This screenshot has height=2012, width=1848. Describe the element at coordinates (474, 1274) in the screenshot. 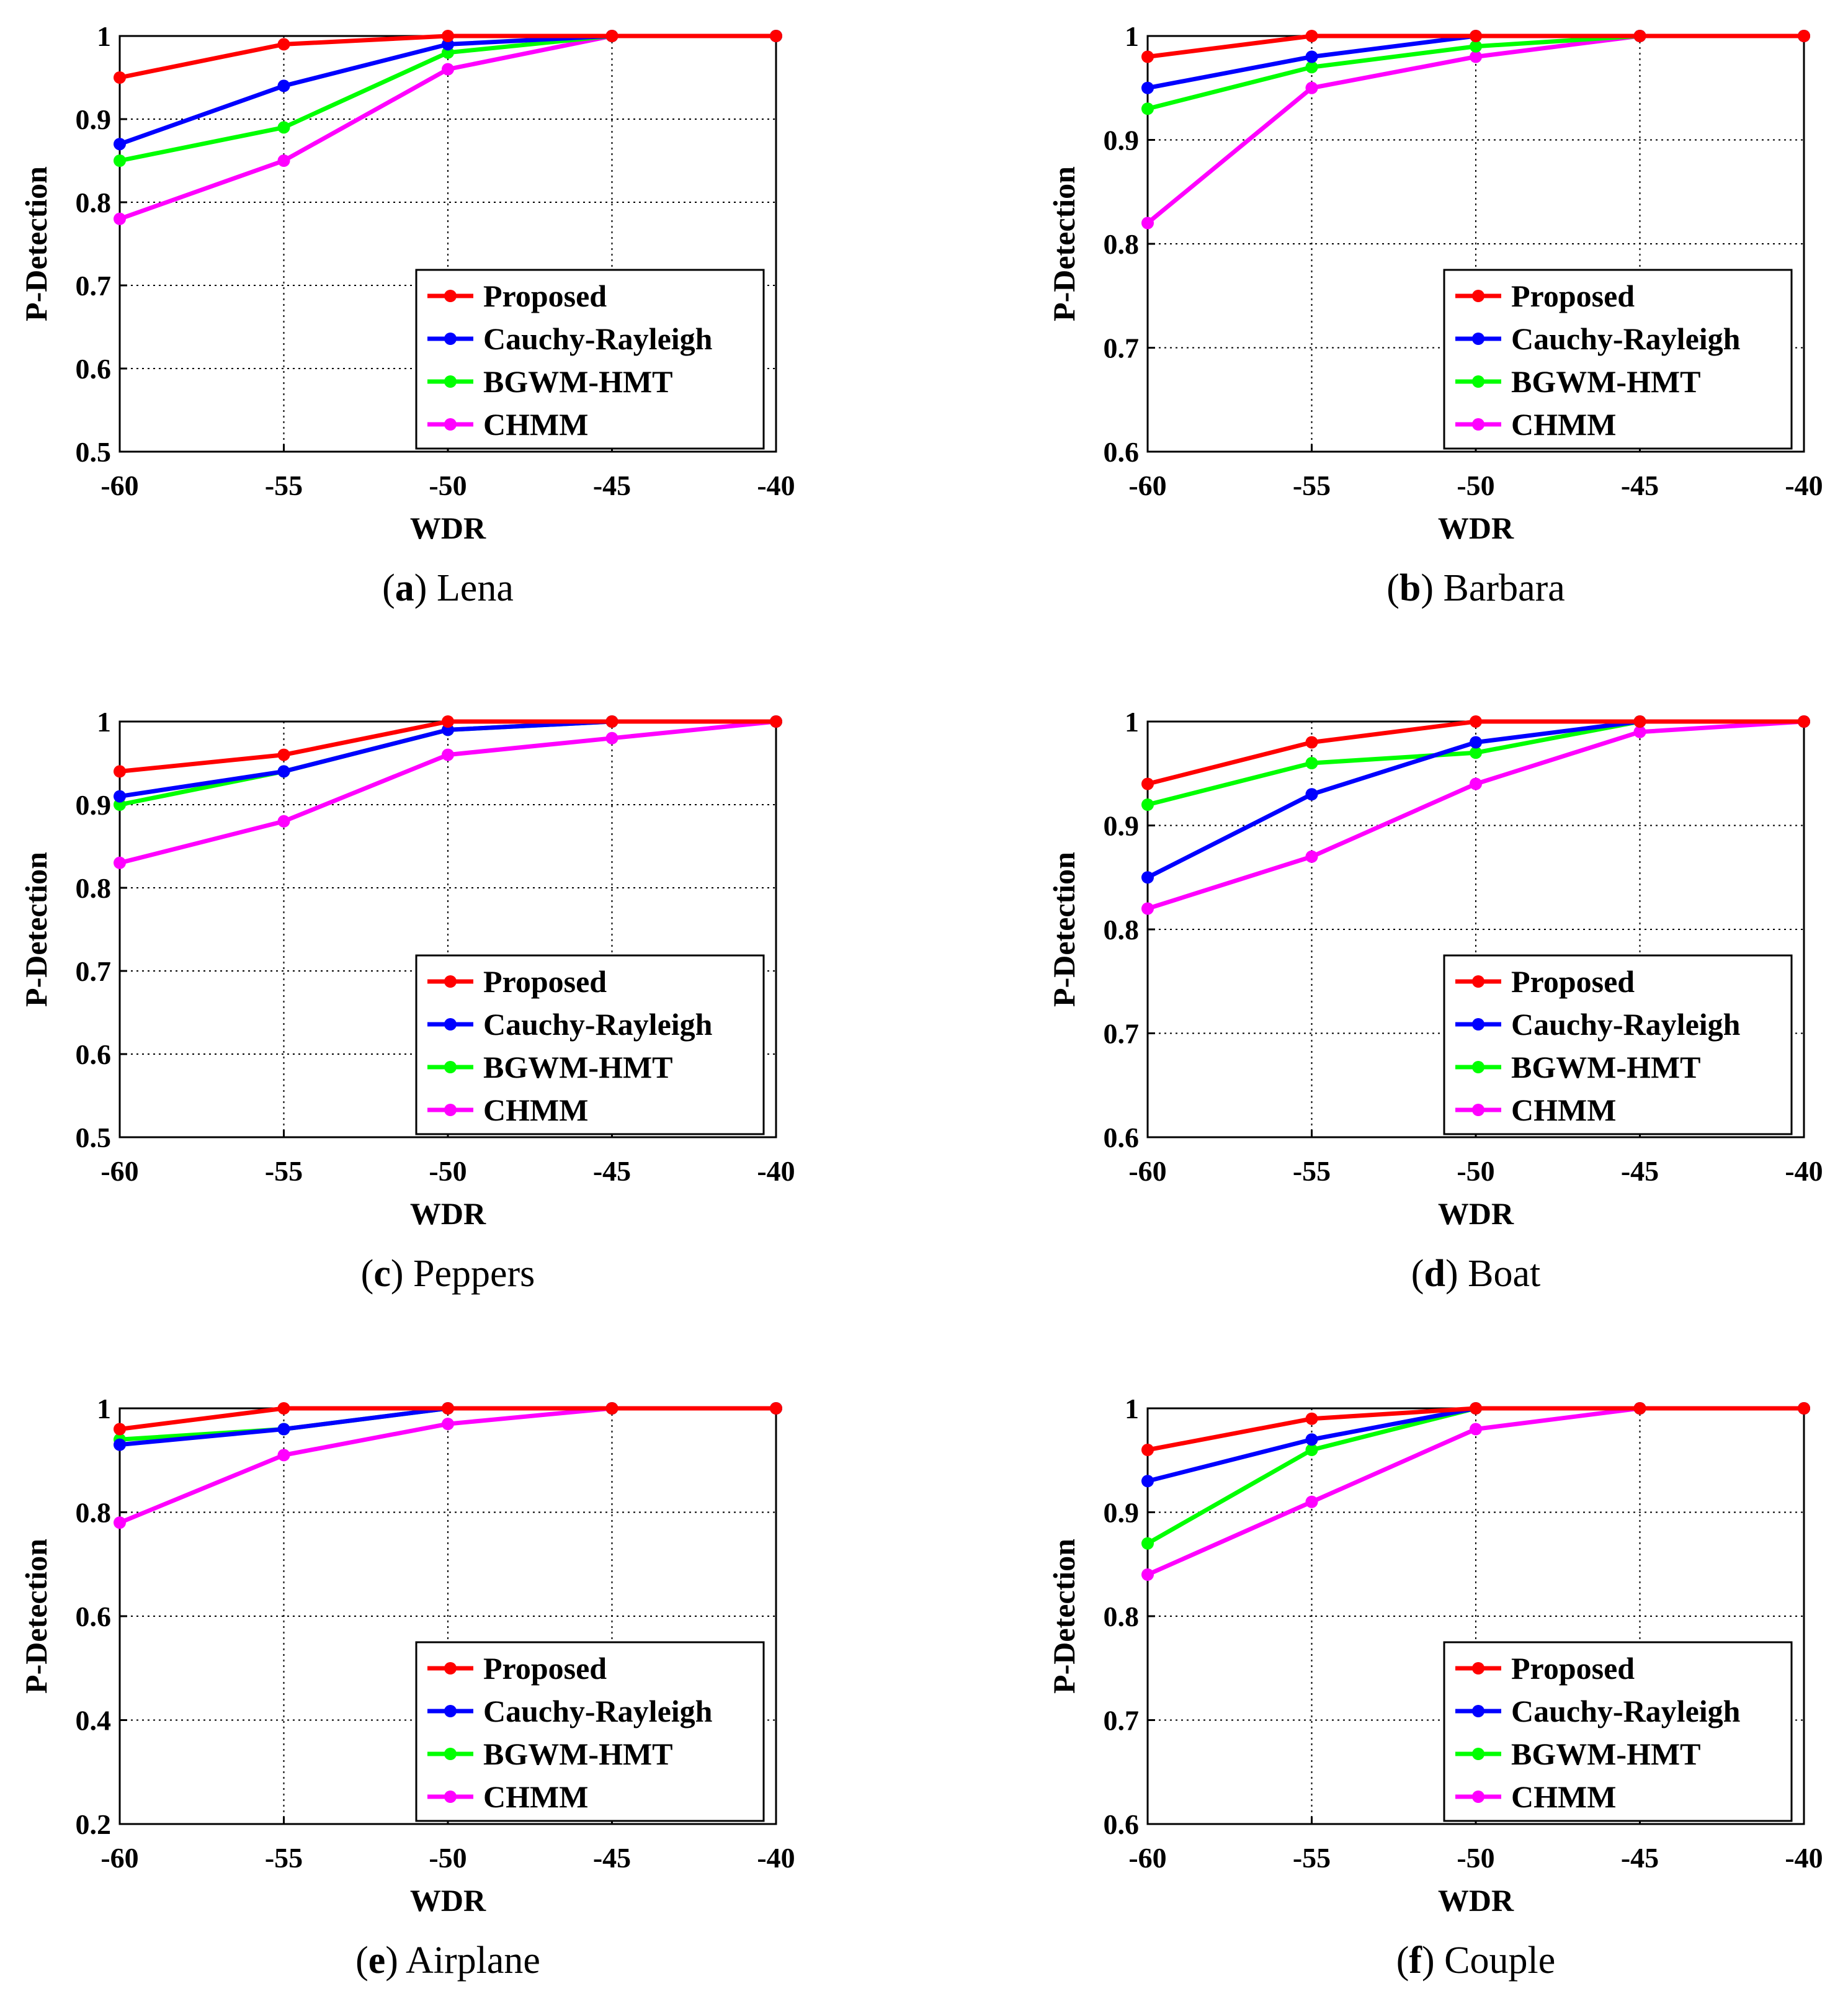

I see `caption-name: Peppers` at that location.